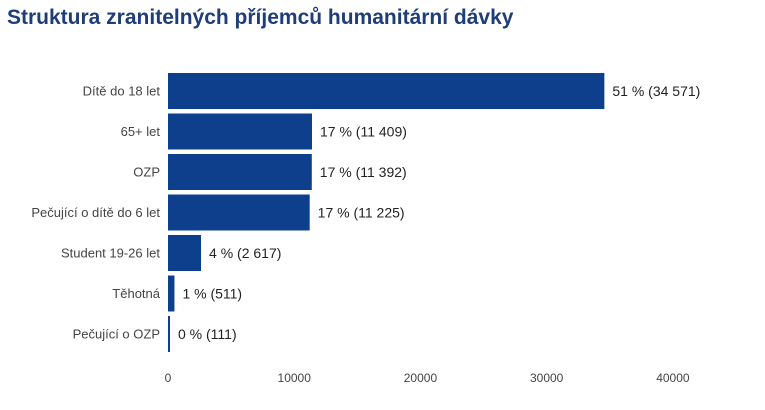 The height and width of the screenshot is (410, 765). What do you see at coordinates (207, 334) in the screenshot?
I see `data-label-7: 0 % (111)` at bounding box center [207, 334].